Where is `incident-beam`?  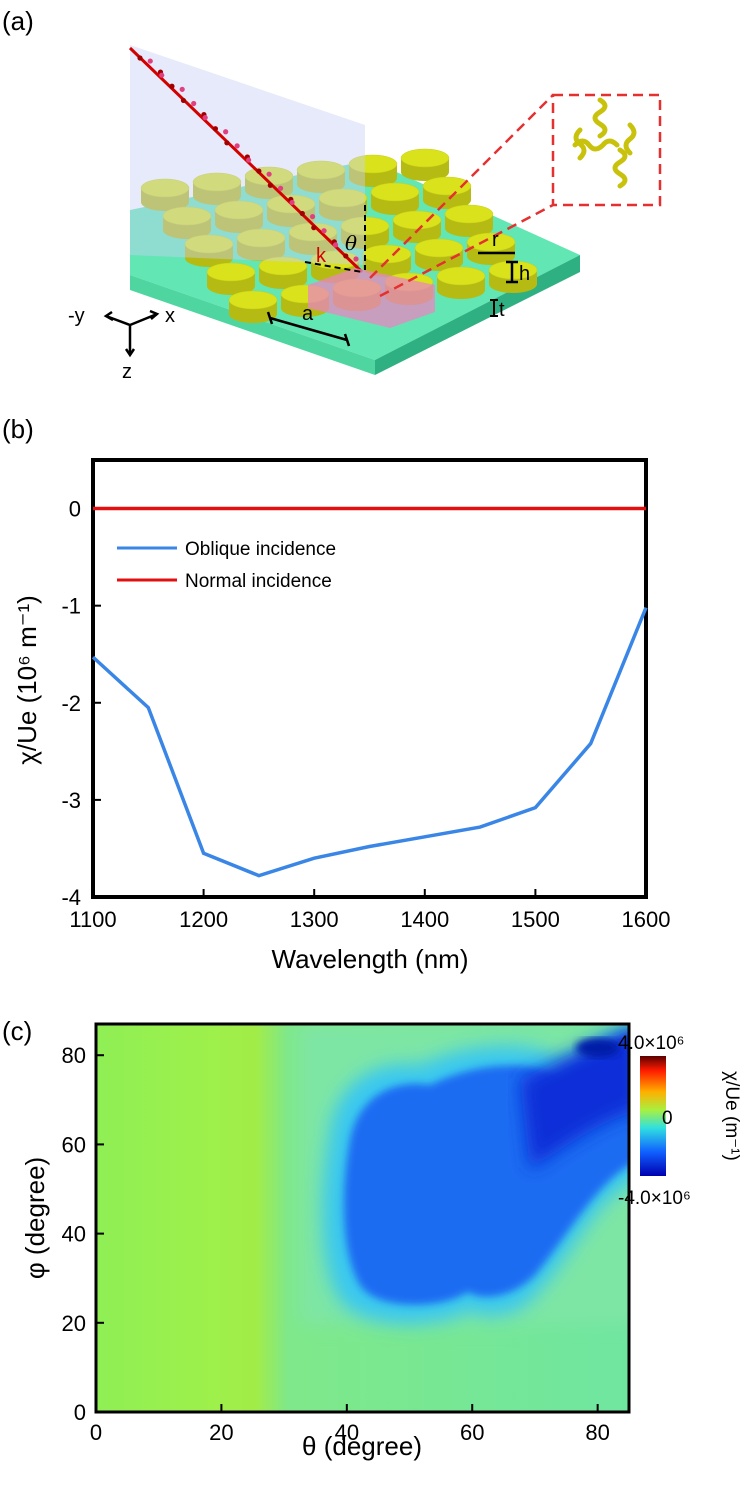 incident-beam is located at coordinates (246, 160).